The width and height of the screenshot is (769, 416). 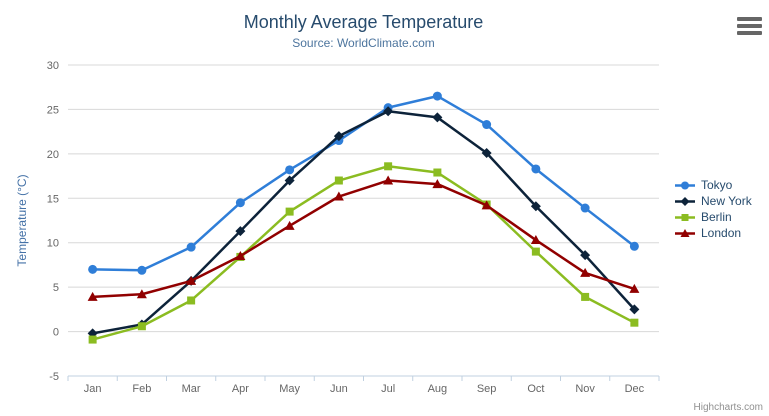 I want to click on legend-item-london: London, so click(x=713, y=233).